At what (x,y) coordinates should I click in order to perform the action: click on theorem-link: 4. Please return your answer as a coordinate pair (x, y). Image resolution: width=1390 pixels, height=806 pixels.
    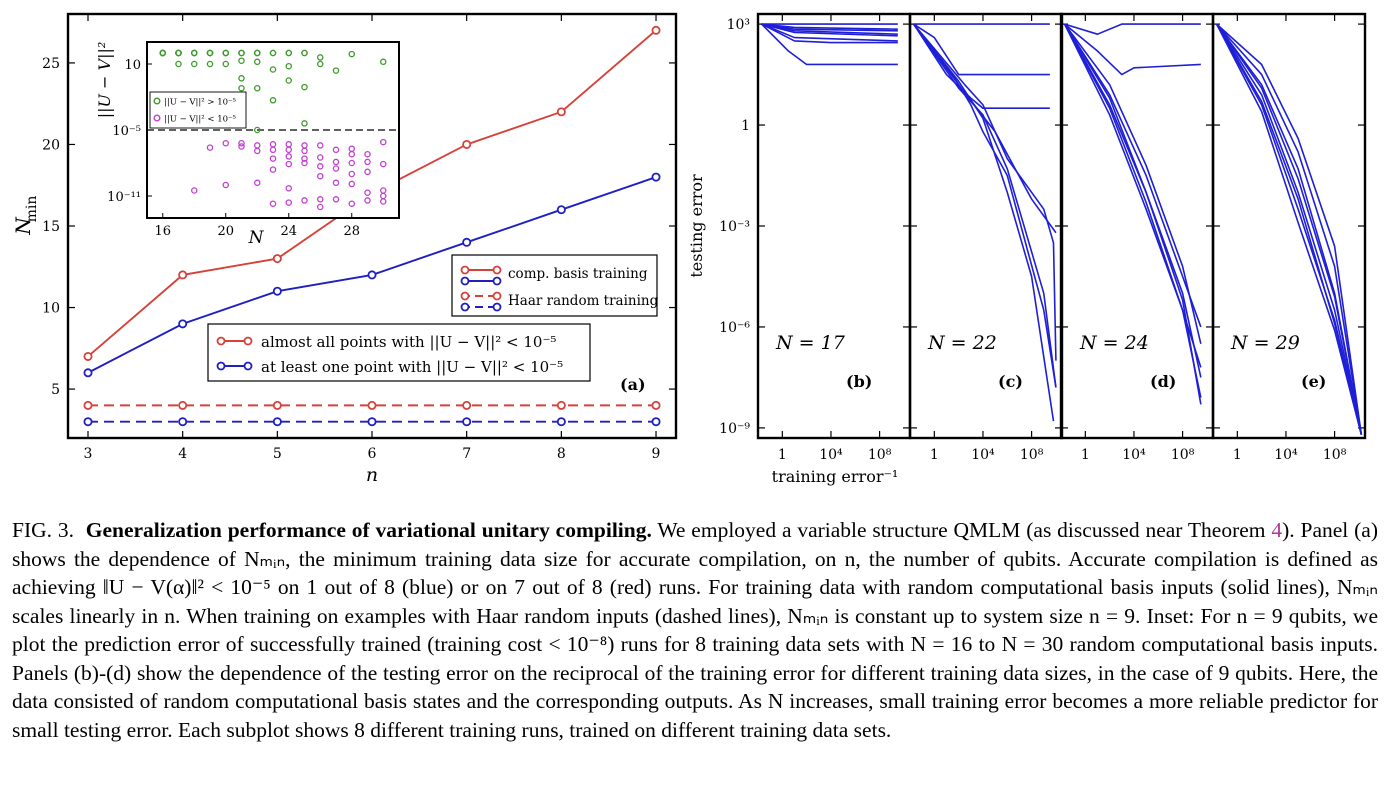
    Looking at the image, I should click on (1277, 530).